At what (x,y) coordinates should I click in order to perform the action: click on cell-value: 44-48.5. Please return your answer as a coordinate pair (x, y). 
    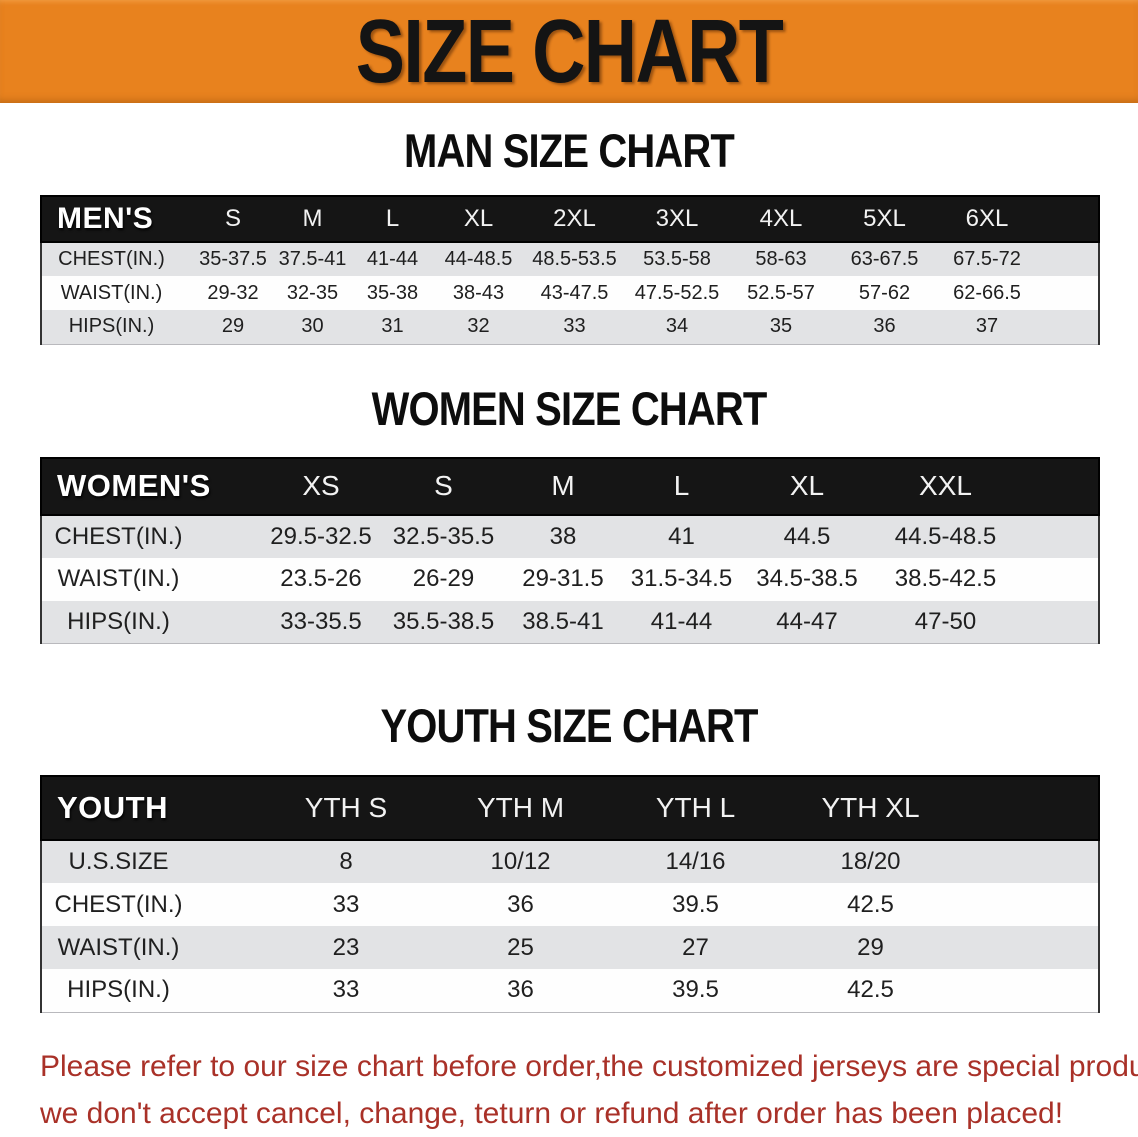
    Looking at the image, I should click on (478, 259).